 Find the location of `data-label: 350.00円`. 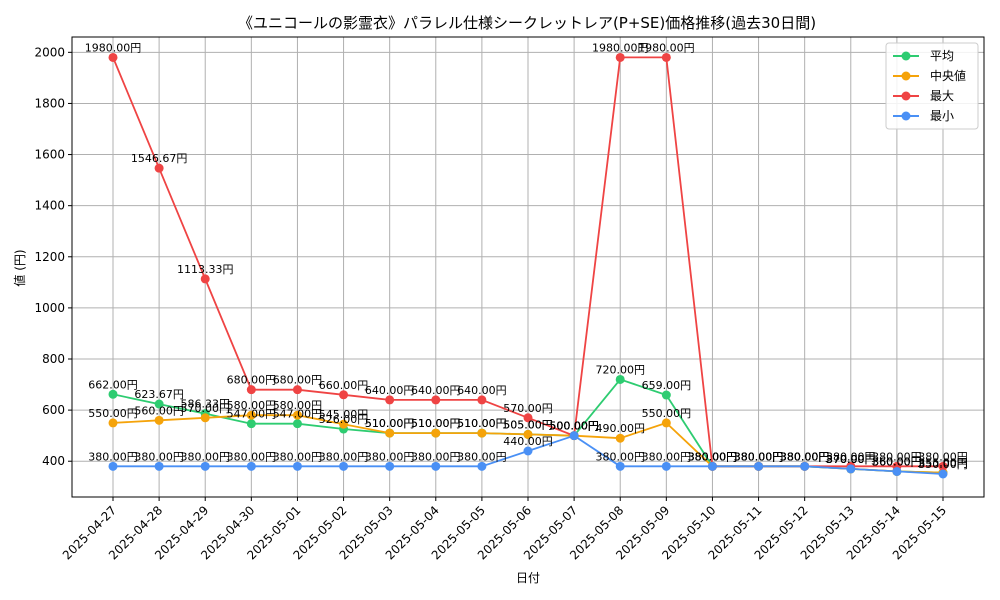

data-label: 350.00円 is located at coordinates (943, 464).